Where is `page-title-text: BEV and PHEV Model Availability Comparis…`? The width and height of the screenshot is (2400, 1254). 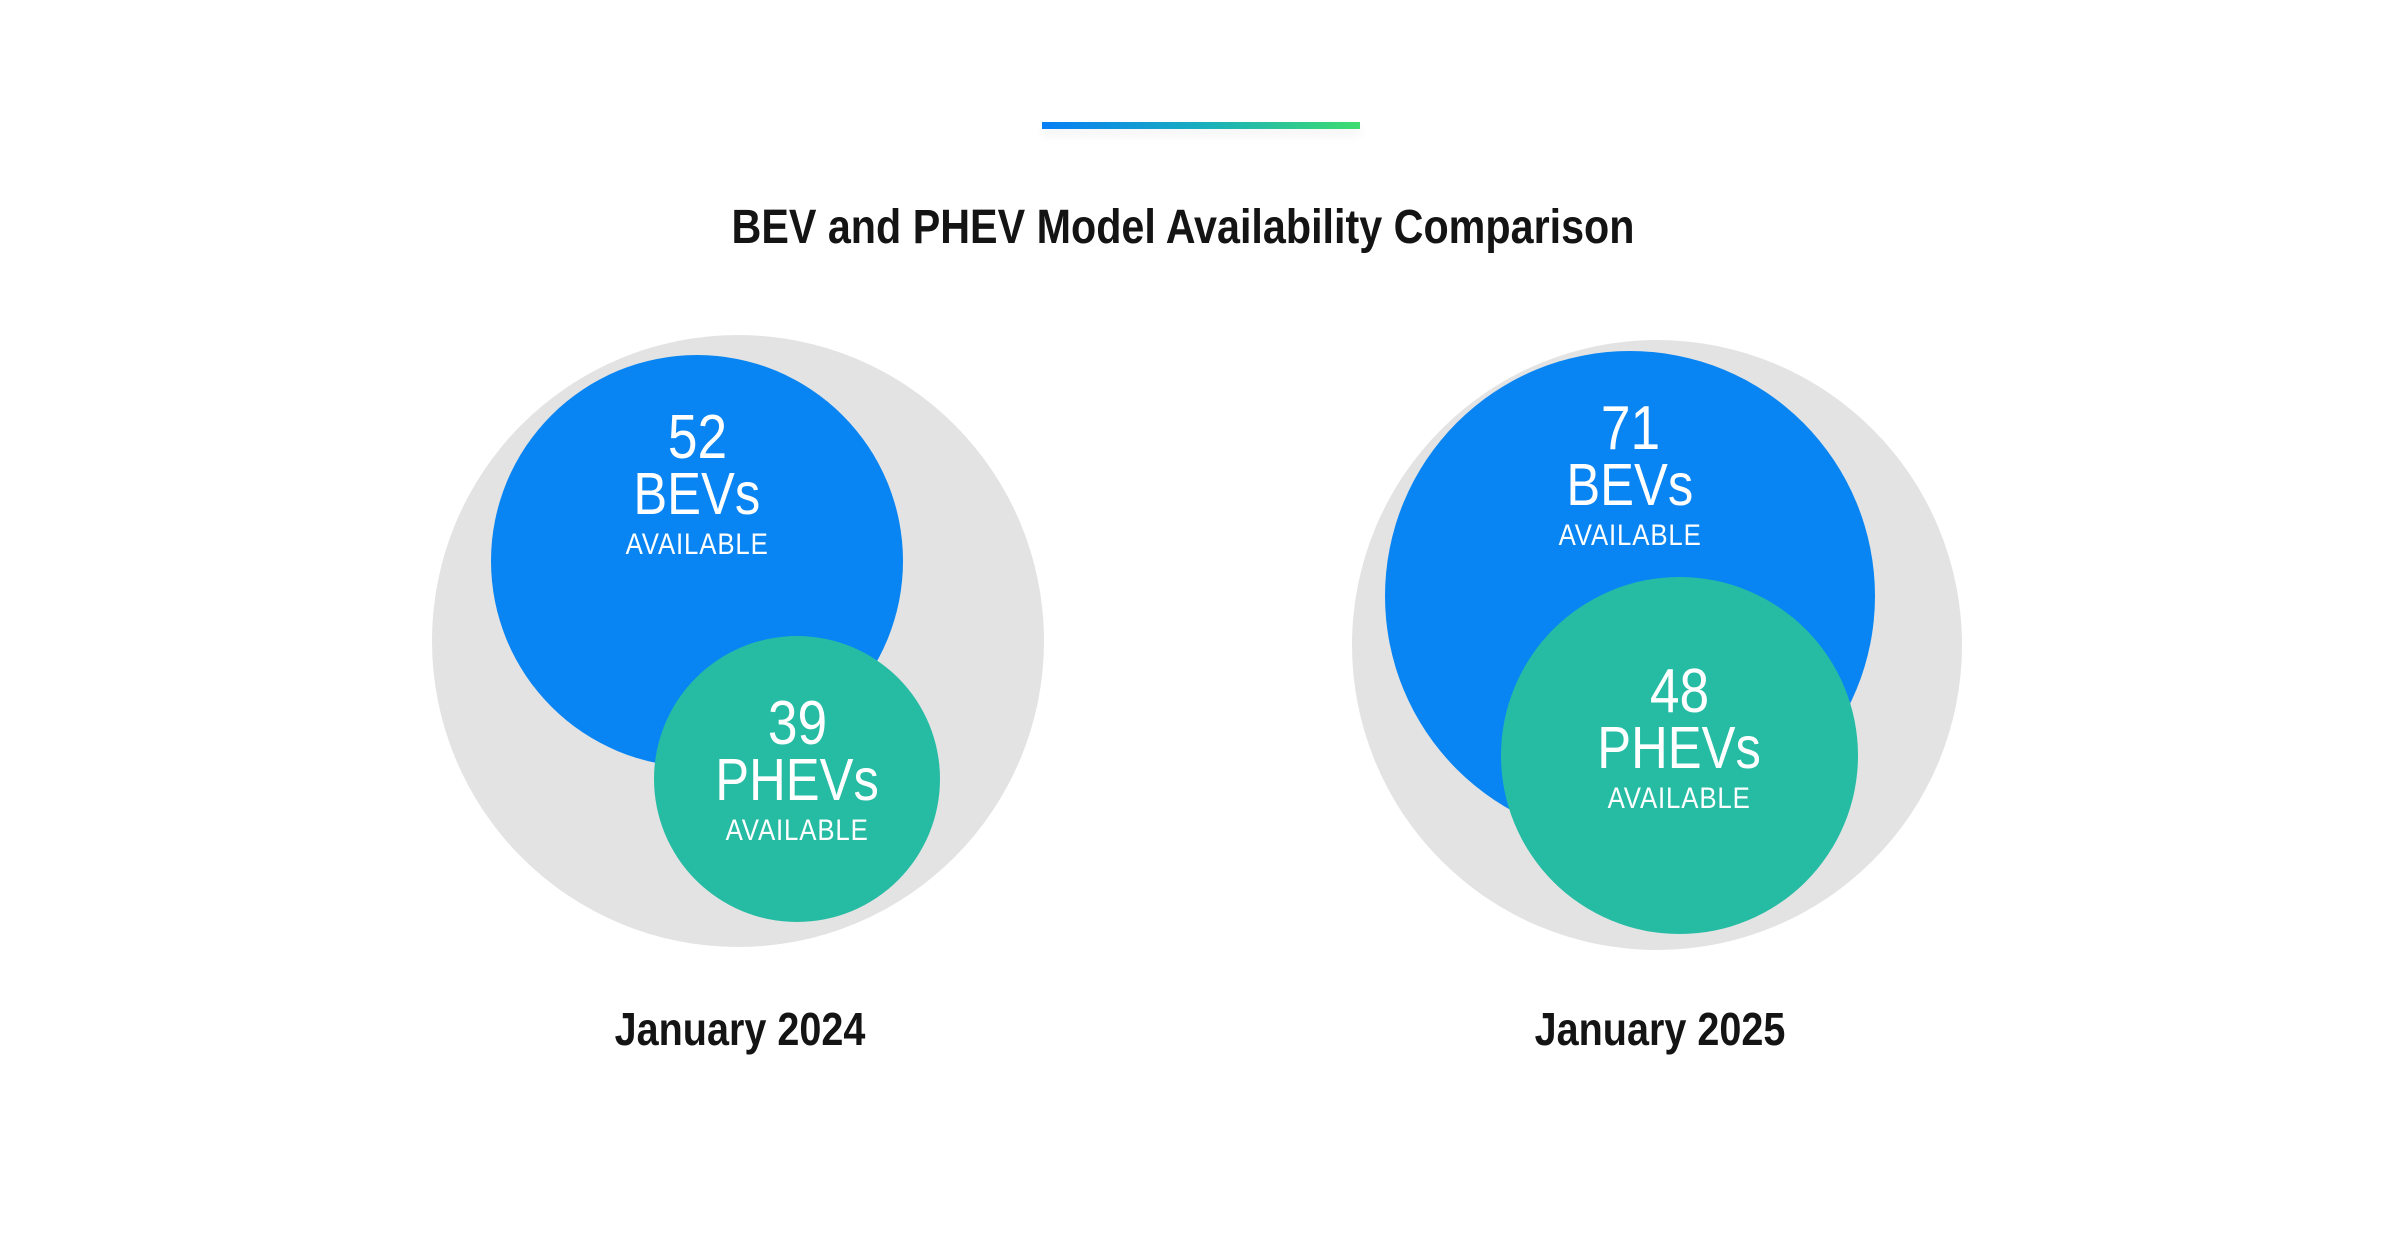
page-title-text: BEV and PHEV Model Availability Comparis… is located at coordinates (1183, 227).